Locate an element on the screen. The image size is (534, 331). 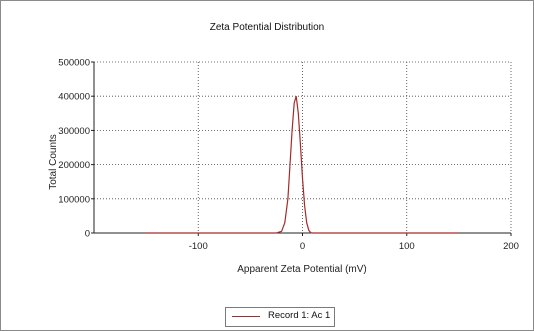
legend-swatch is located at coordinates (246, 316).